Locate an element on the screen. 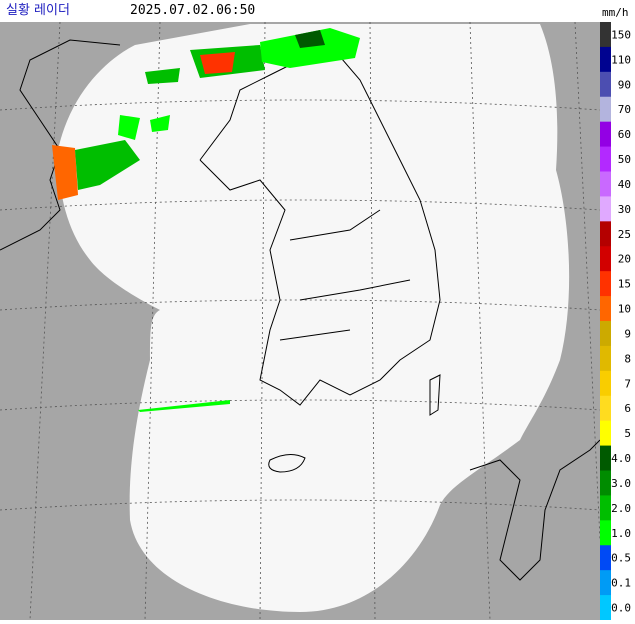  timestamp: 2025.07.02.06:50 is located at coordinates (192, 10).